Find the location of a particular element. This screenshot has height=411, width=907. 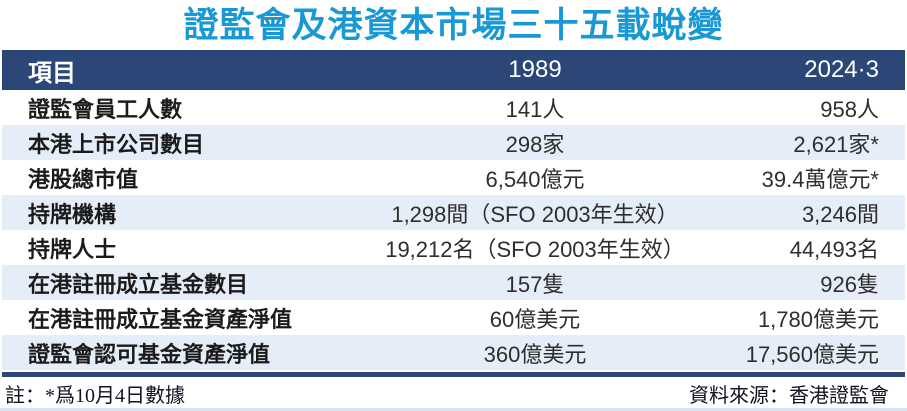

row-value-2024: 3,246間 is located at coordinates (840, 214).